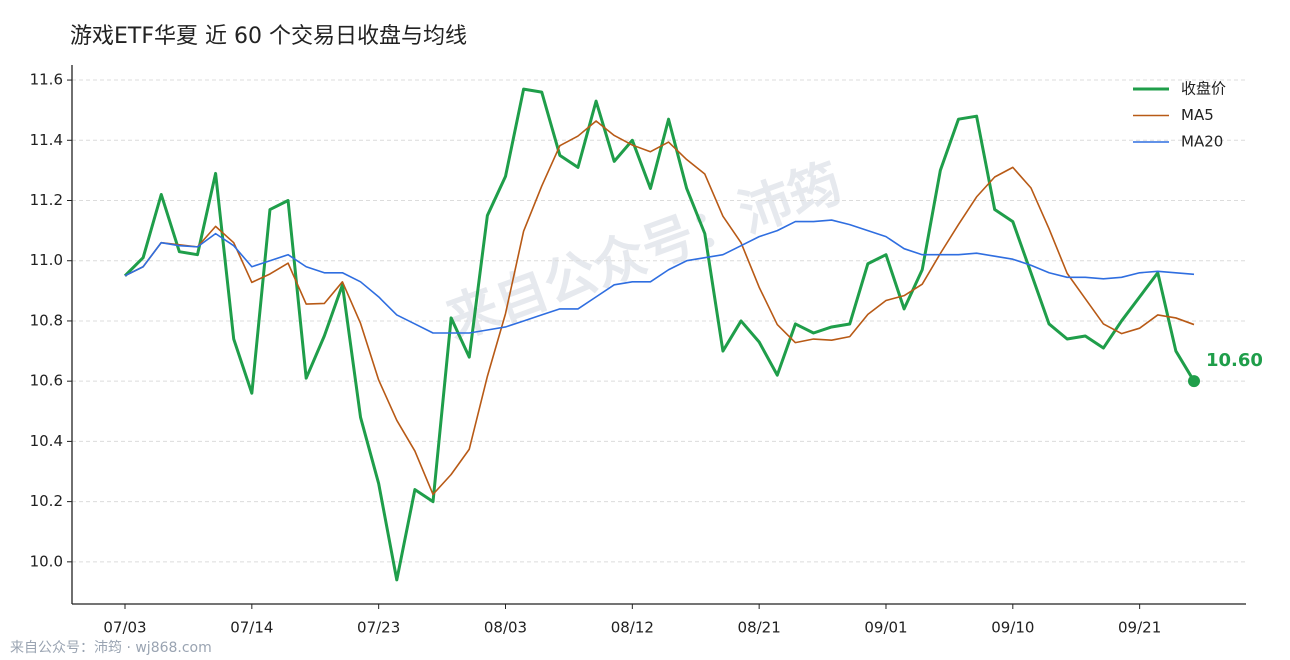  Describe the element at coordinates (1194, 381) in the screenshot. I see `last-point` at that location.